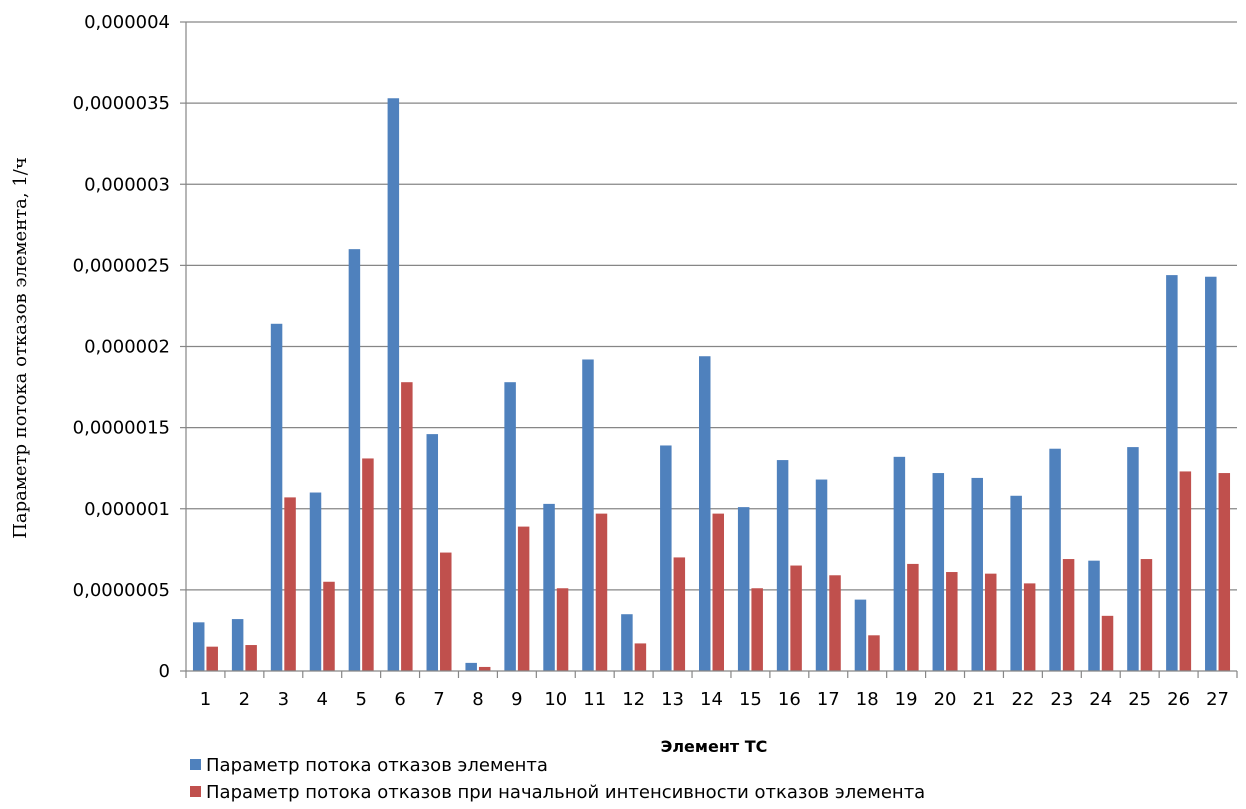 This screenshot has width=1246, height=809. Describe the element at coordinates (121, 590) in the screenshot. I see `y-tick-label: 0,0000005` at that location.